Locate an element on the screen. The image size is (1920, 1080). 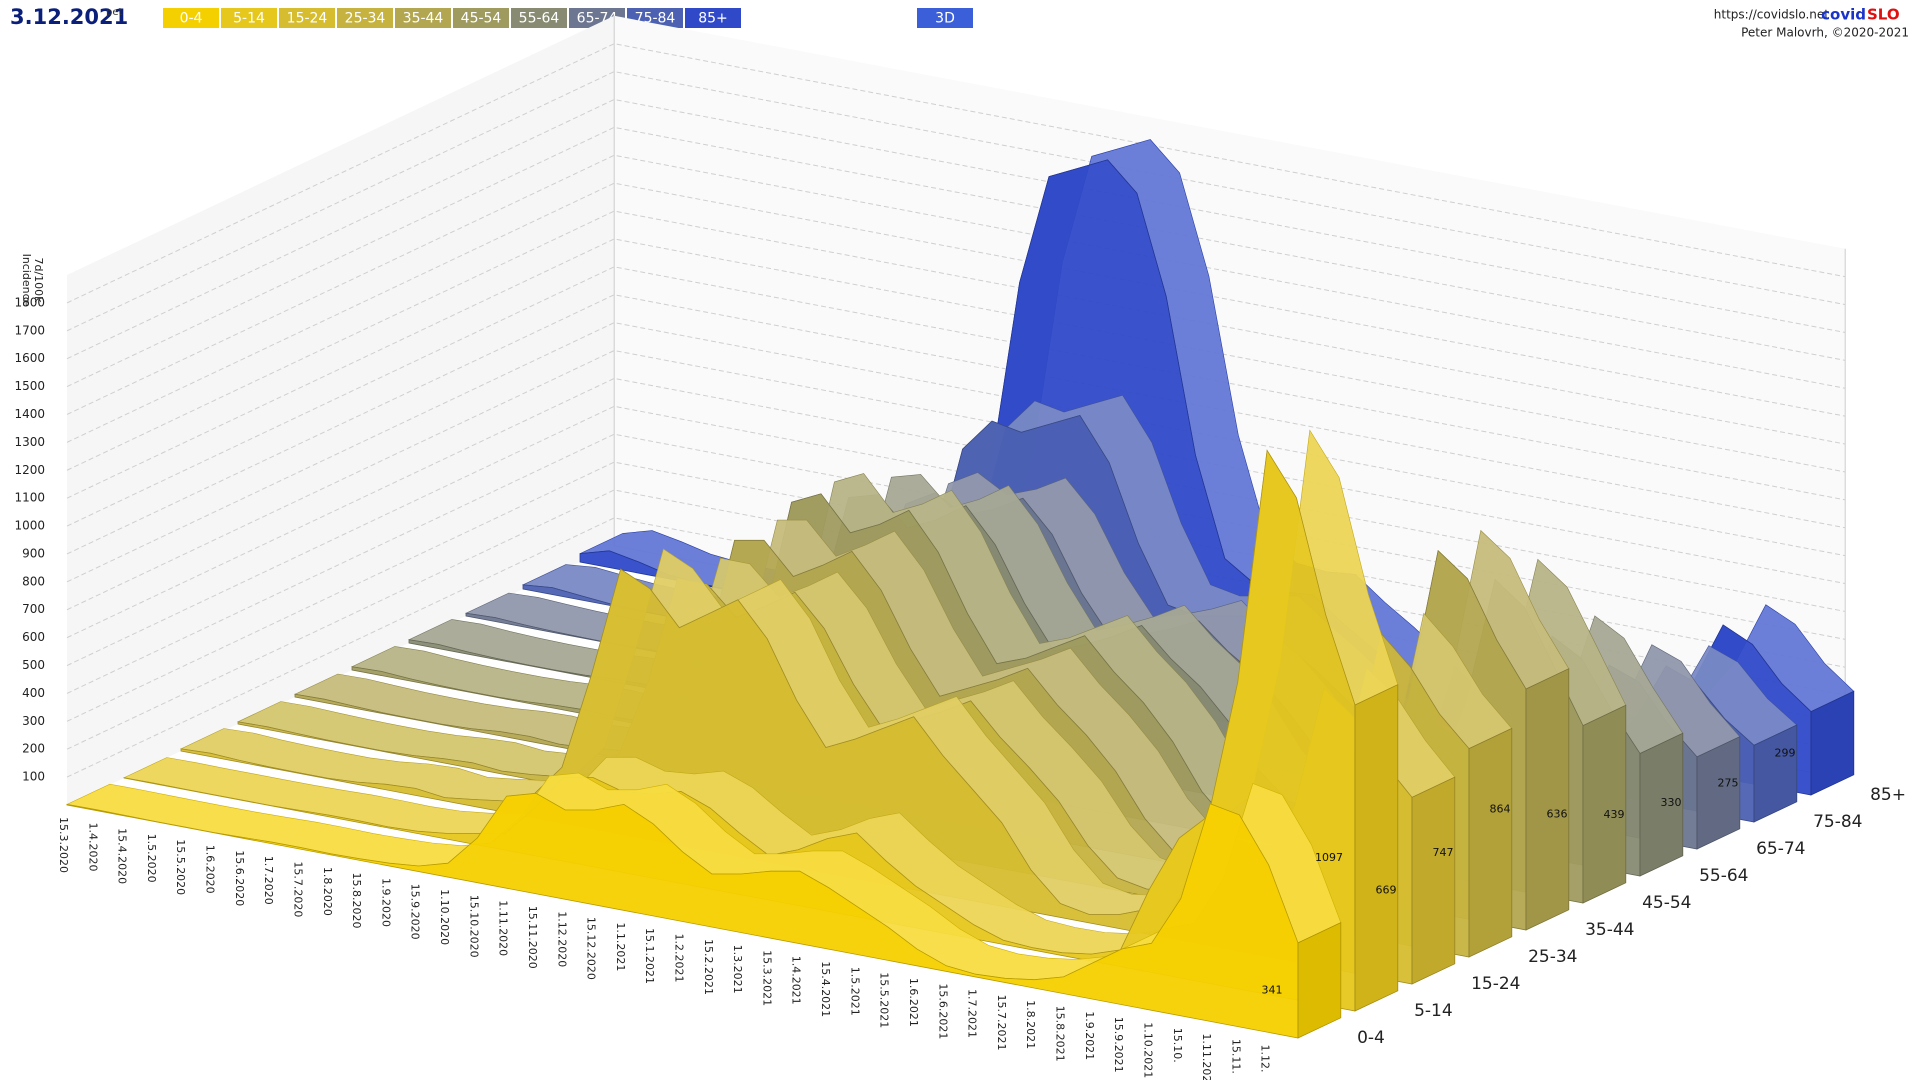
series-name: 15-24 is located at coordinates (1495, 984).